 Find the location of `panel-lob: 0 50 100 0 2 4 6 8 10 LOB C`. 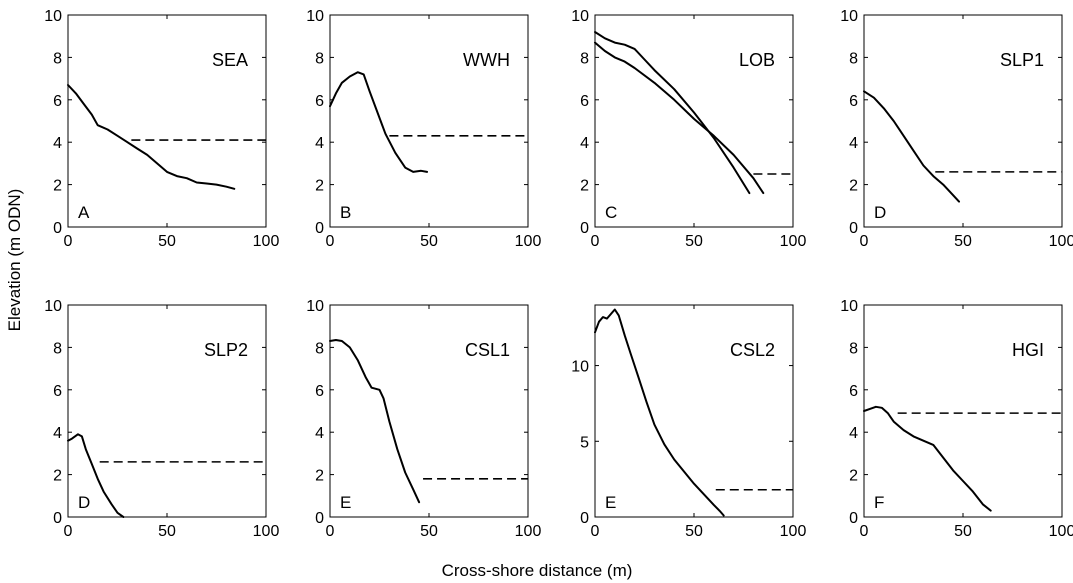

panel-lob: 0 50 100 0 2 4 6 8 10 LOB C is located at coordinates (688, 129).